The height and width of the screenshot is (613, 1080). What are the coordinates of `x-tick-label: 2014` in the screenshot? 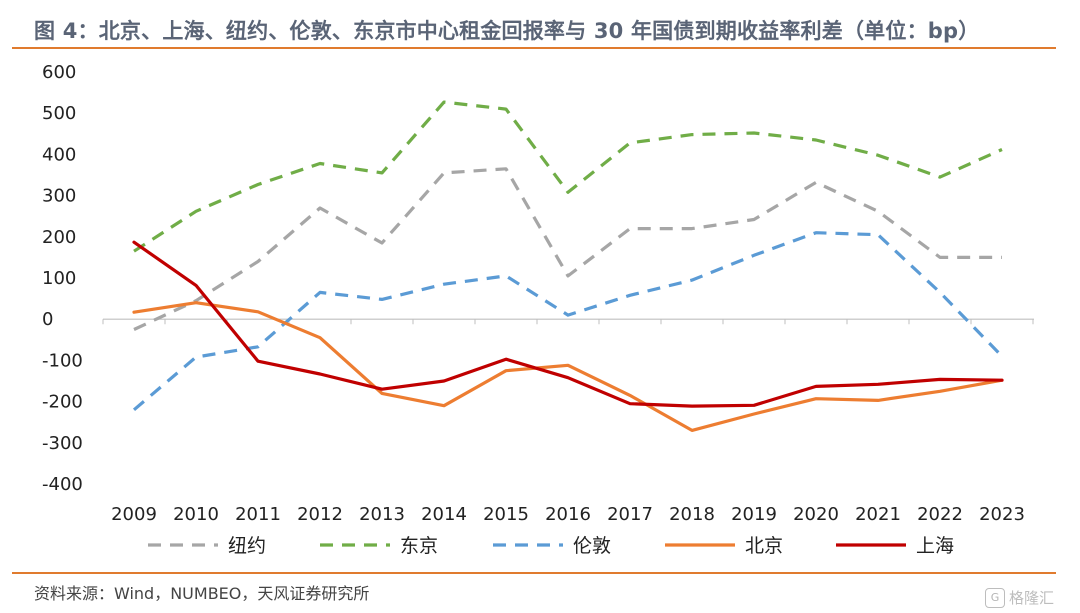 It's located at (444, 514).